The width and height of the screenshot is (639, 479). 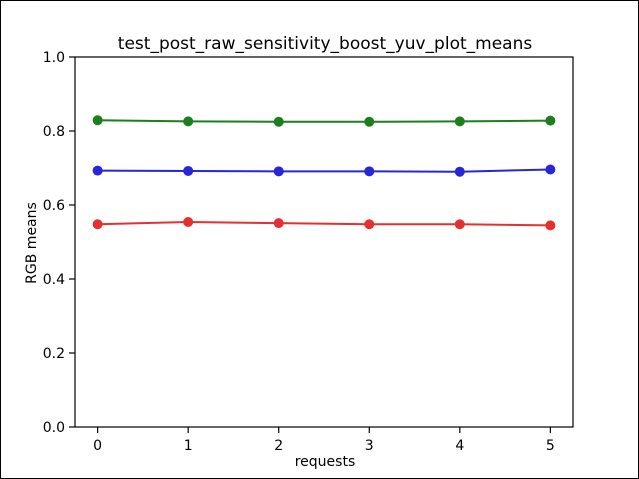 I want to click on y-tick-label: 1.0, so click(x=54, y=58).